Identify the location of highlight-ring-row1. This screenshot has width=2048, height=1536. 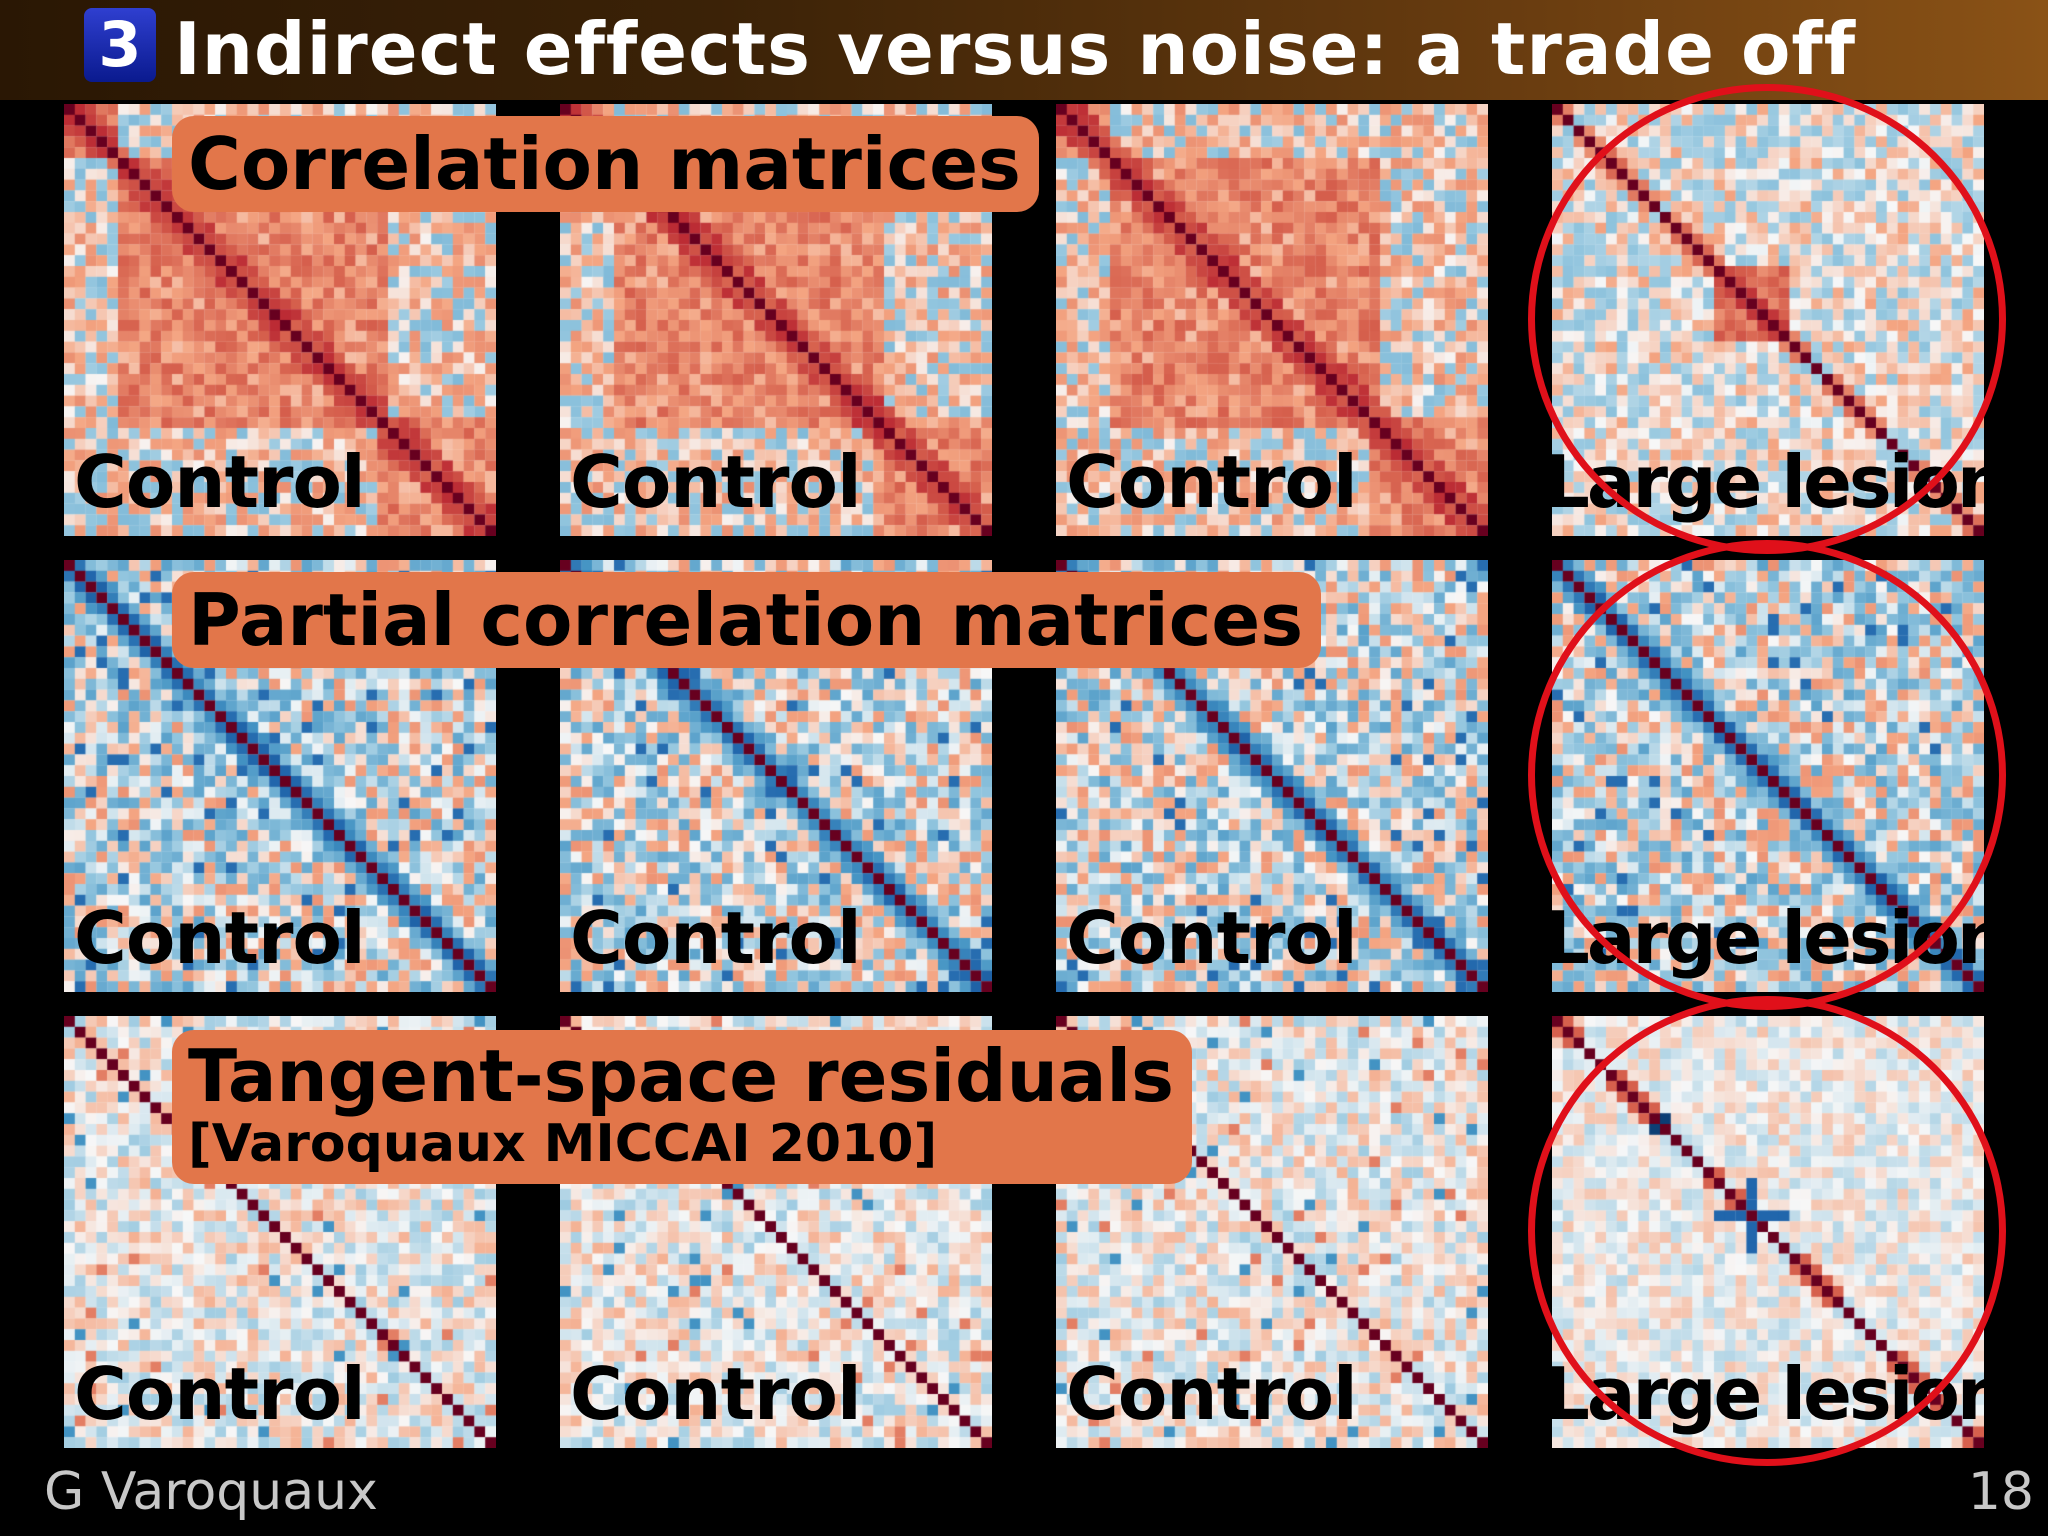
(1767, 319).